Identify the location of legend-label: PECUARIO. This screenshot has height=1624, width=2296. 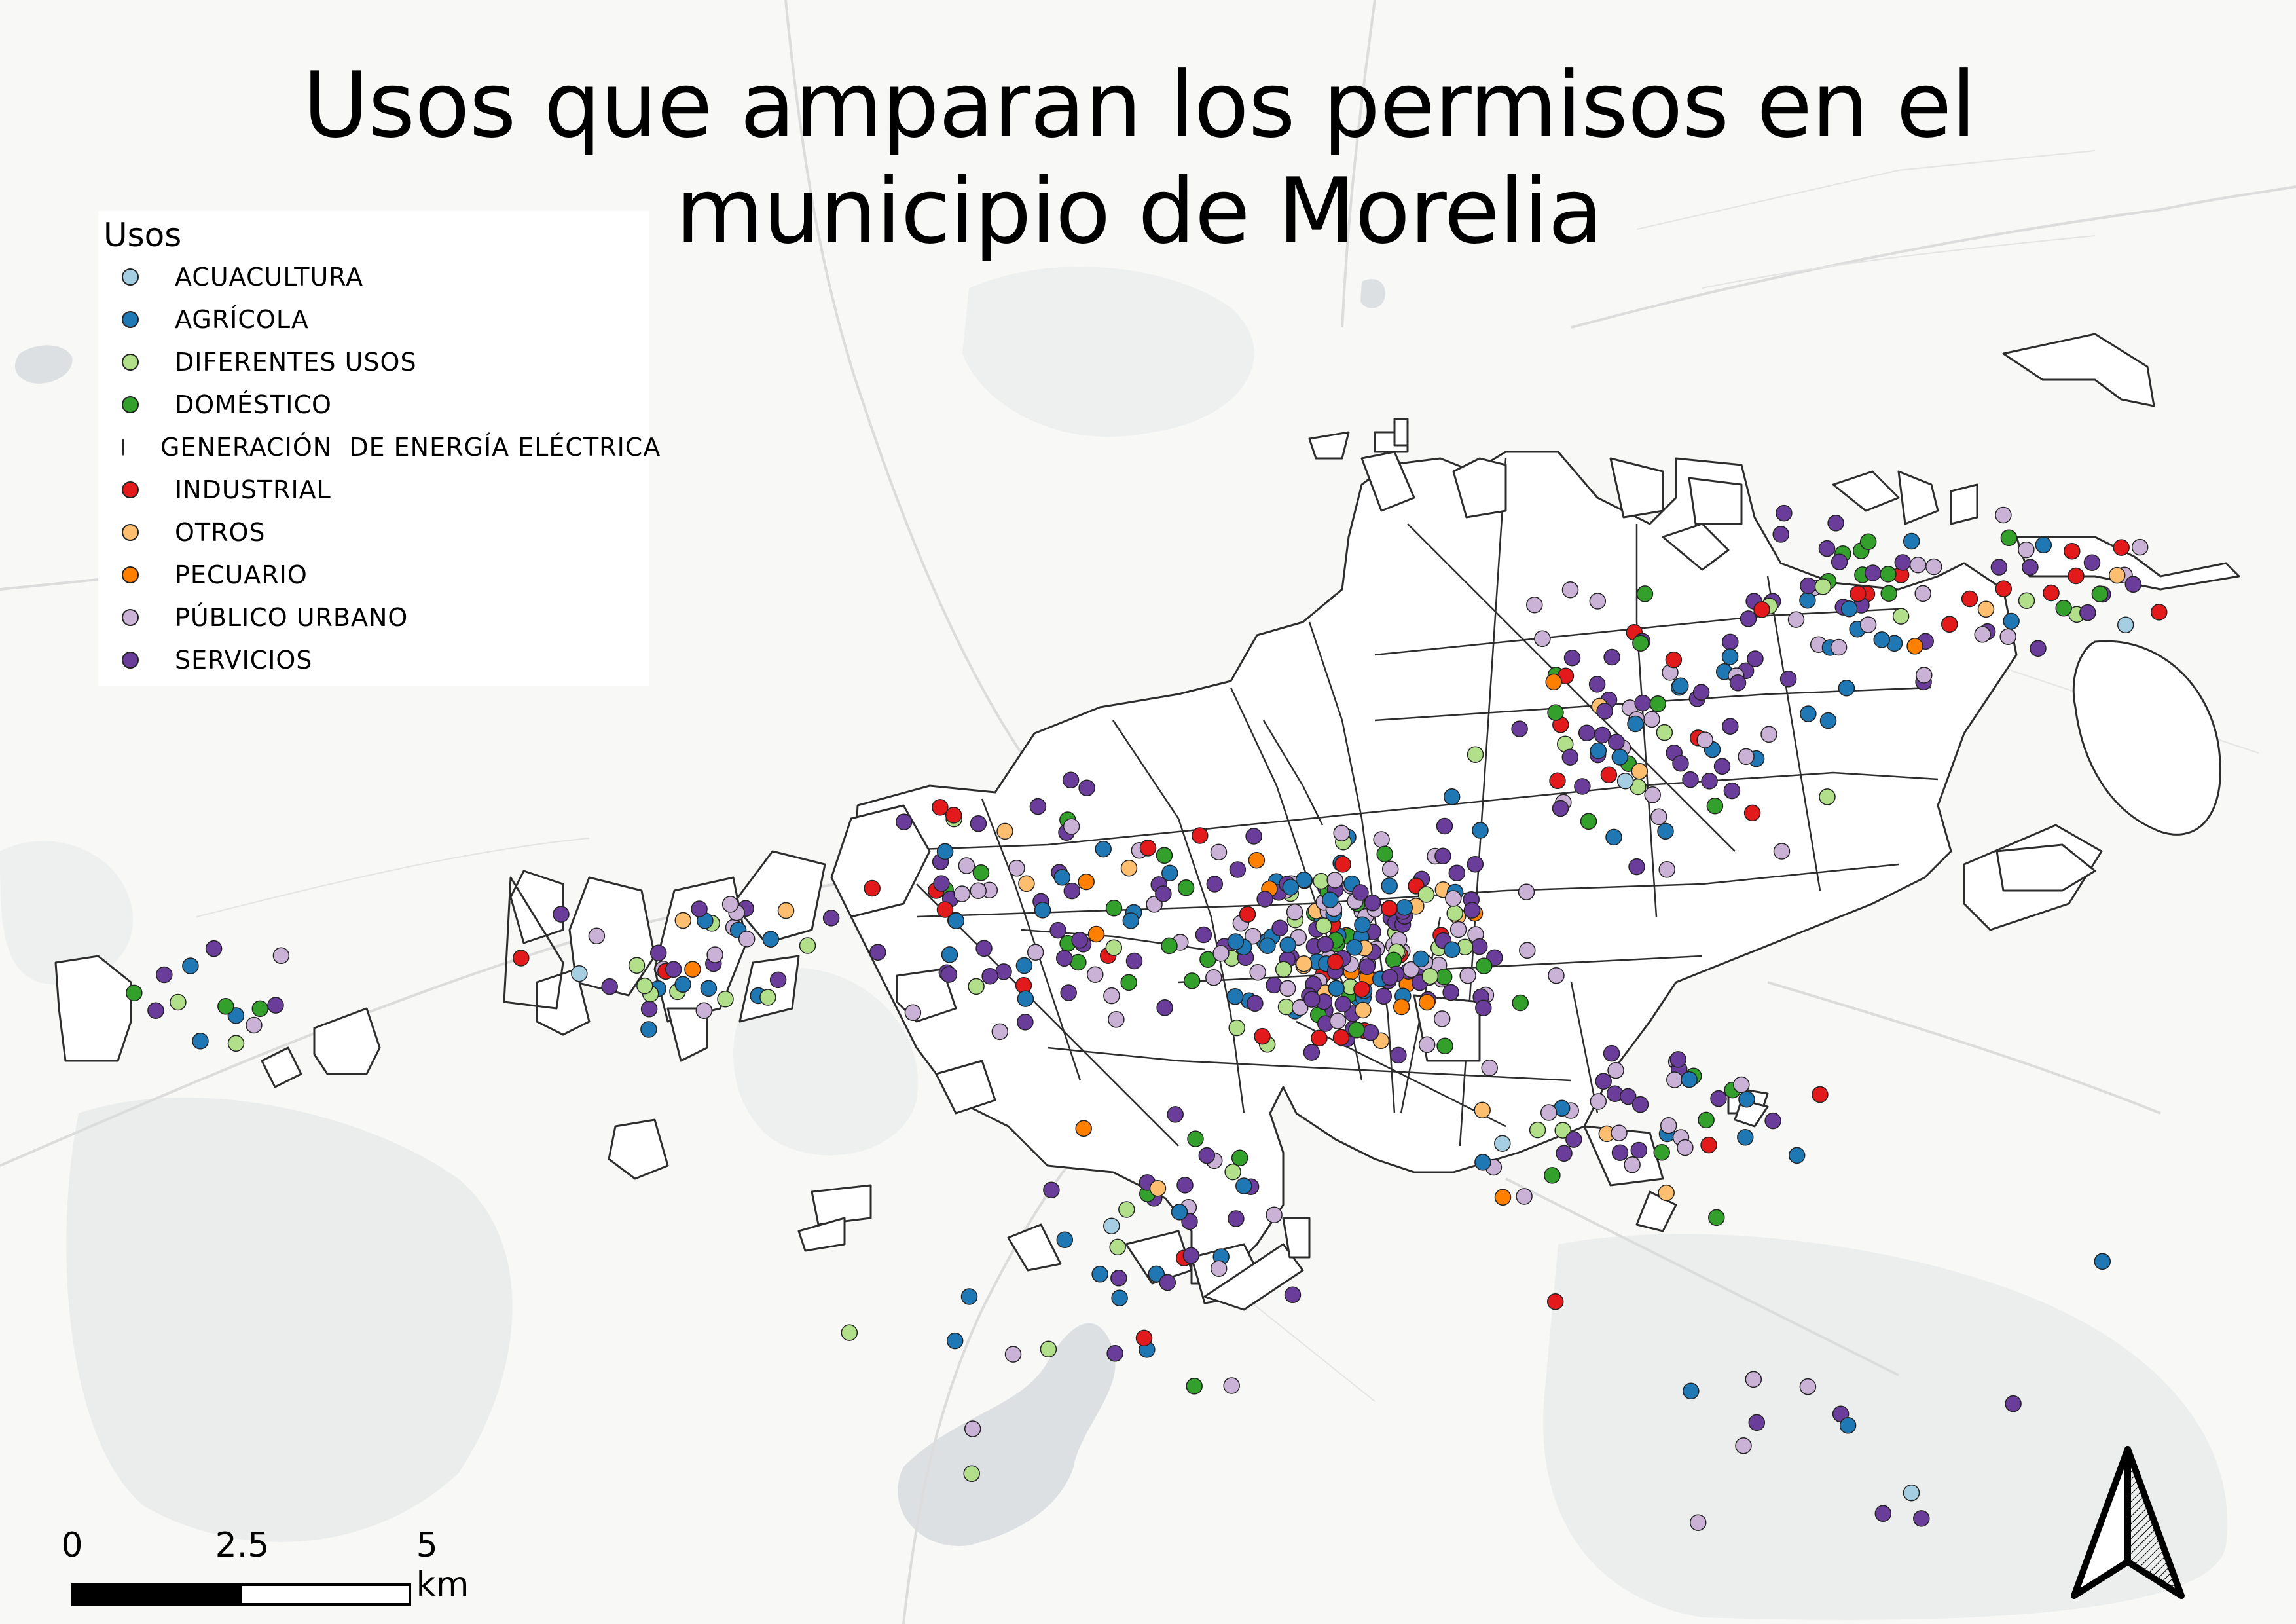
(241, 574).